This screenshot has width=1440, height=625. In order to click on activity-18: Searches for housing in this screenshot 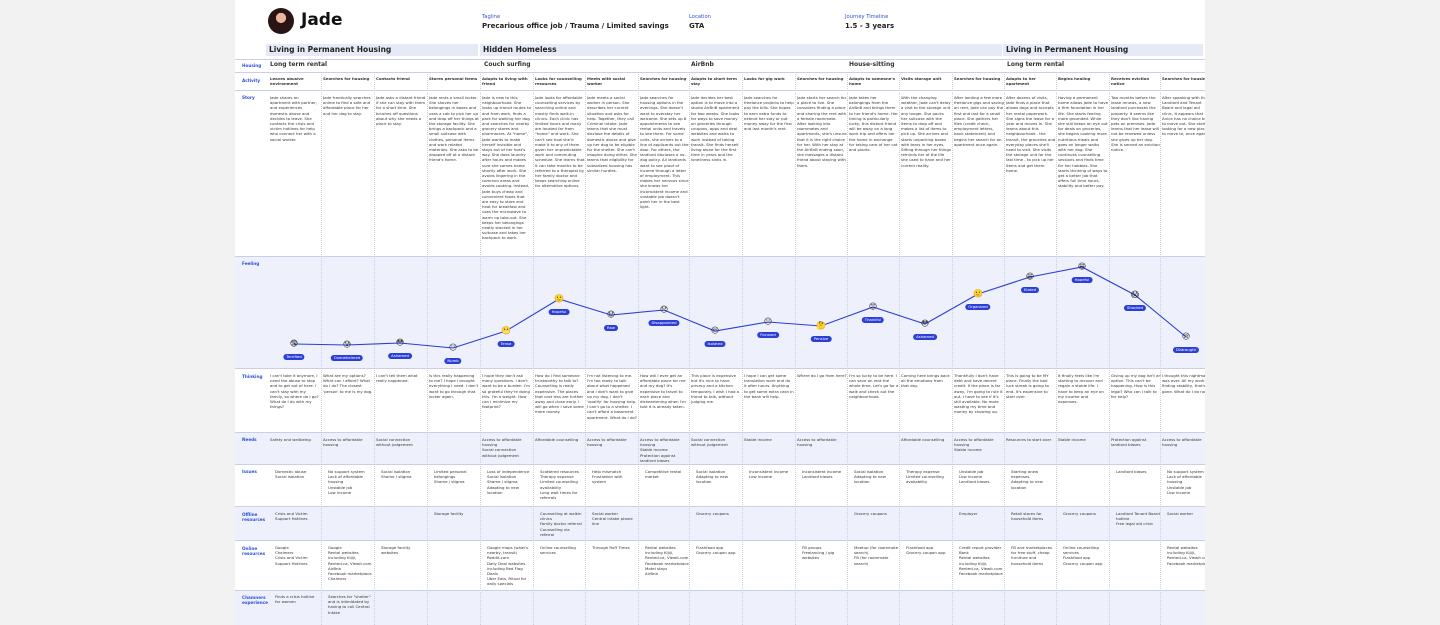, I will do `click(1183, 78)`.